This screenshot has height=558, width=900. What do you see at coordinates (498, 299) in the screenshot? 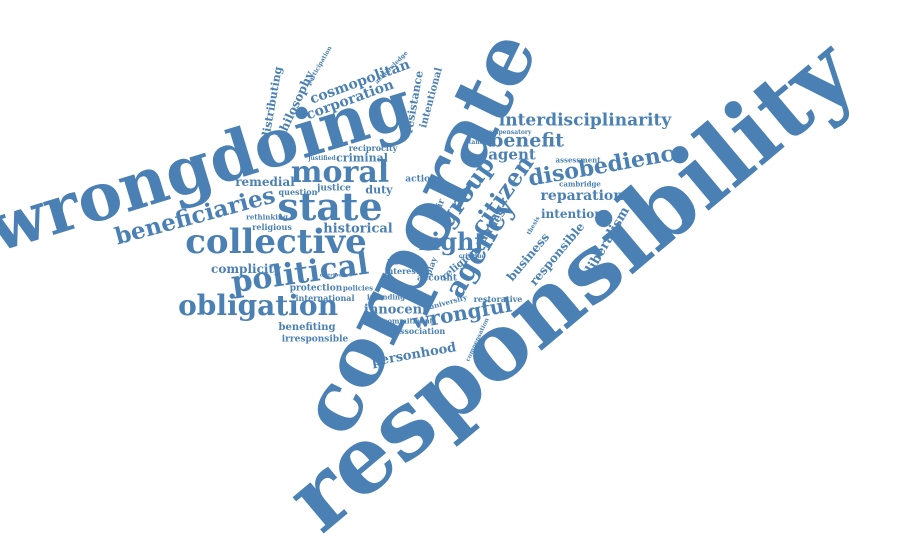
I see `word-restorative: restorative` at bounding box center [498, 299].